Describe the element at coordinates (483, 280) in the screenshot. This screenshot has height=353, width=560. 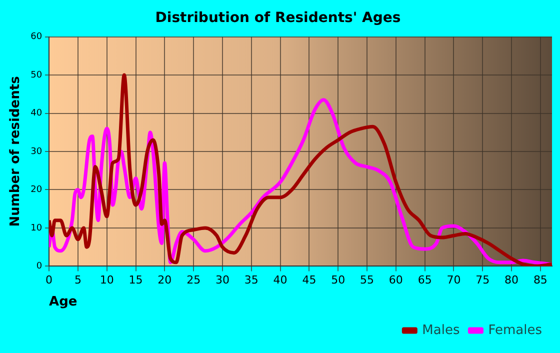
I see `x-tick-label: 75` at that location.